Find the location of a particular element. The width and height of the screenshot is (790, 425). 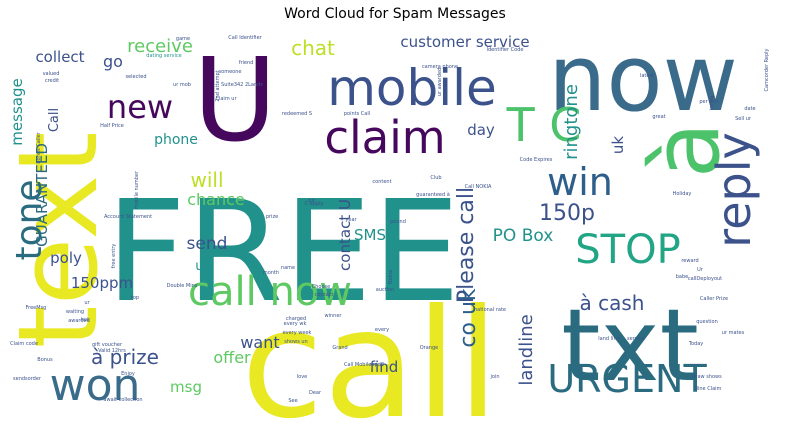

word-winner: winner is located at coordinates (334, 316).